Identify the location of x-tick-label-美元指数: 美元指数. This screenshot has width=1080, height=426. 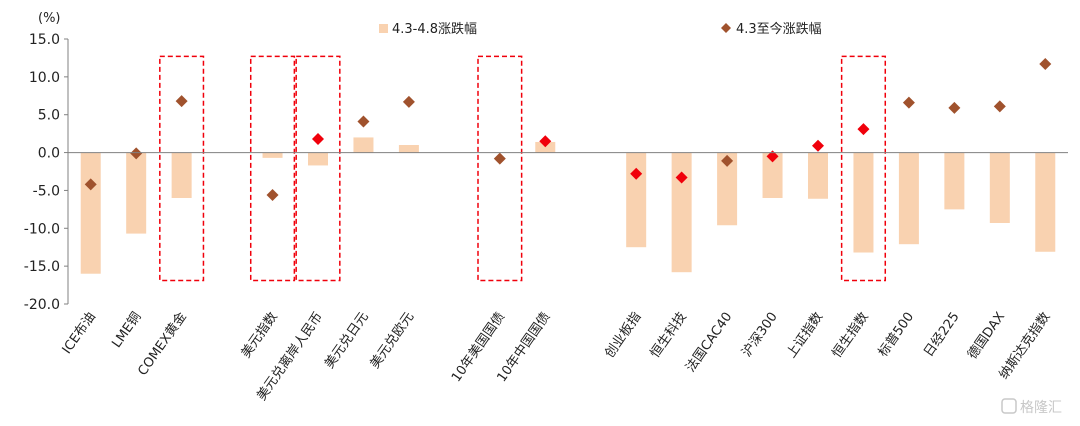
(260, 335).